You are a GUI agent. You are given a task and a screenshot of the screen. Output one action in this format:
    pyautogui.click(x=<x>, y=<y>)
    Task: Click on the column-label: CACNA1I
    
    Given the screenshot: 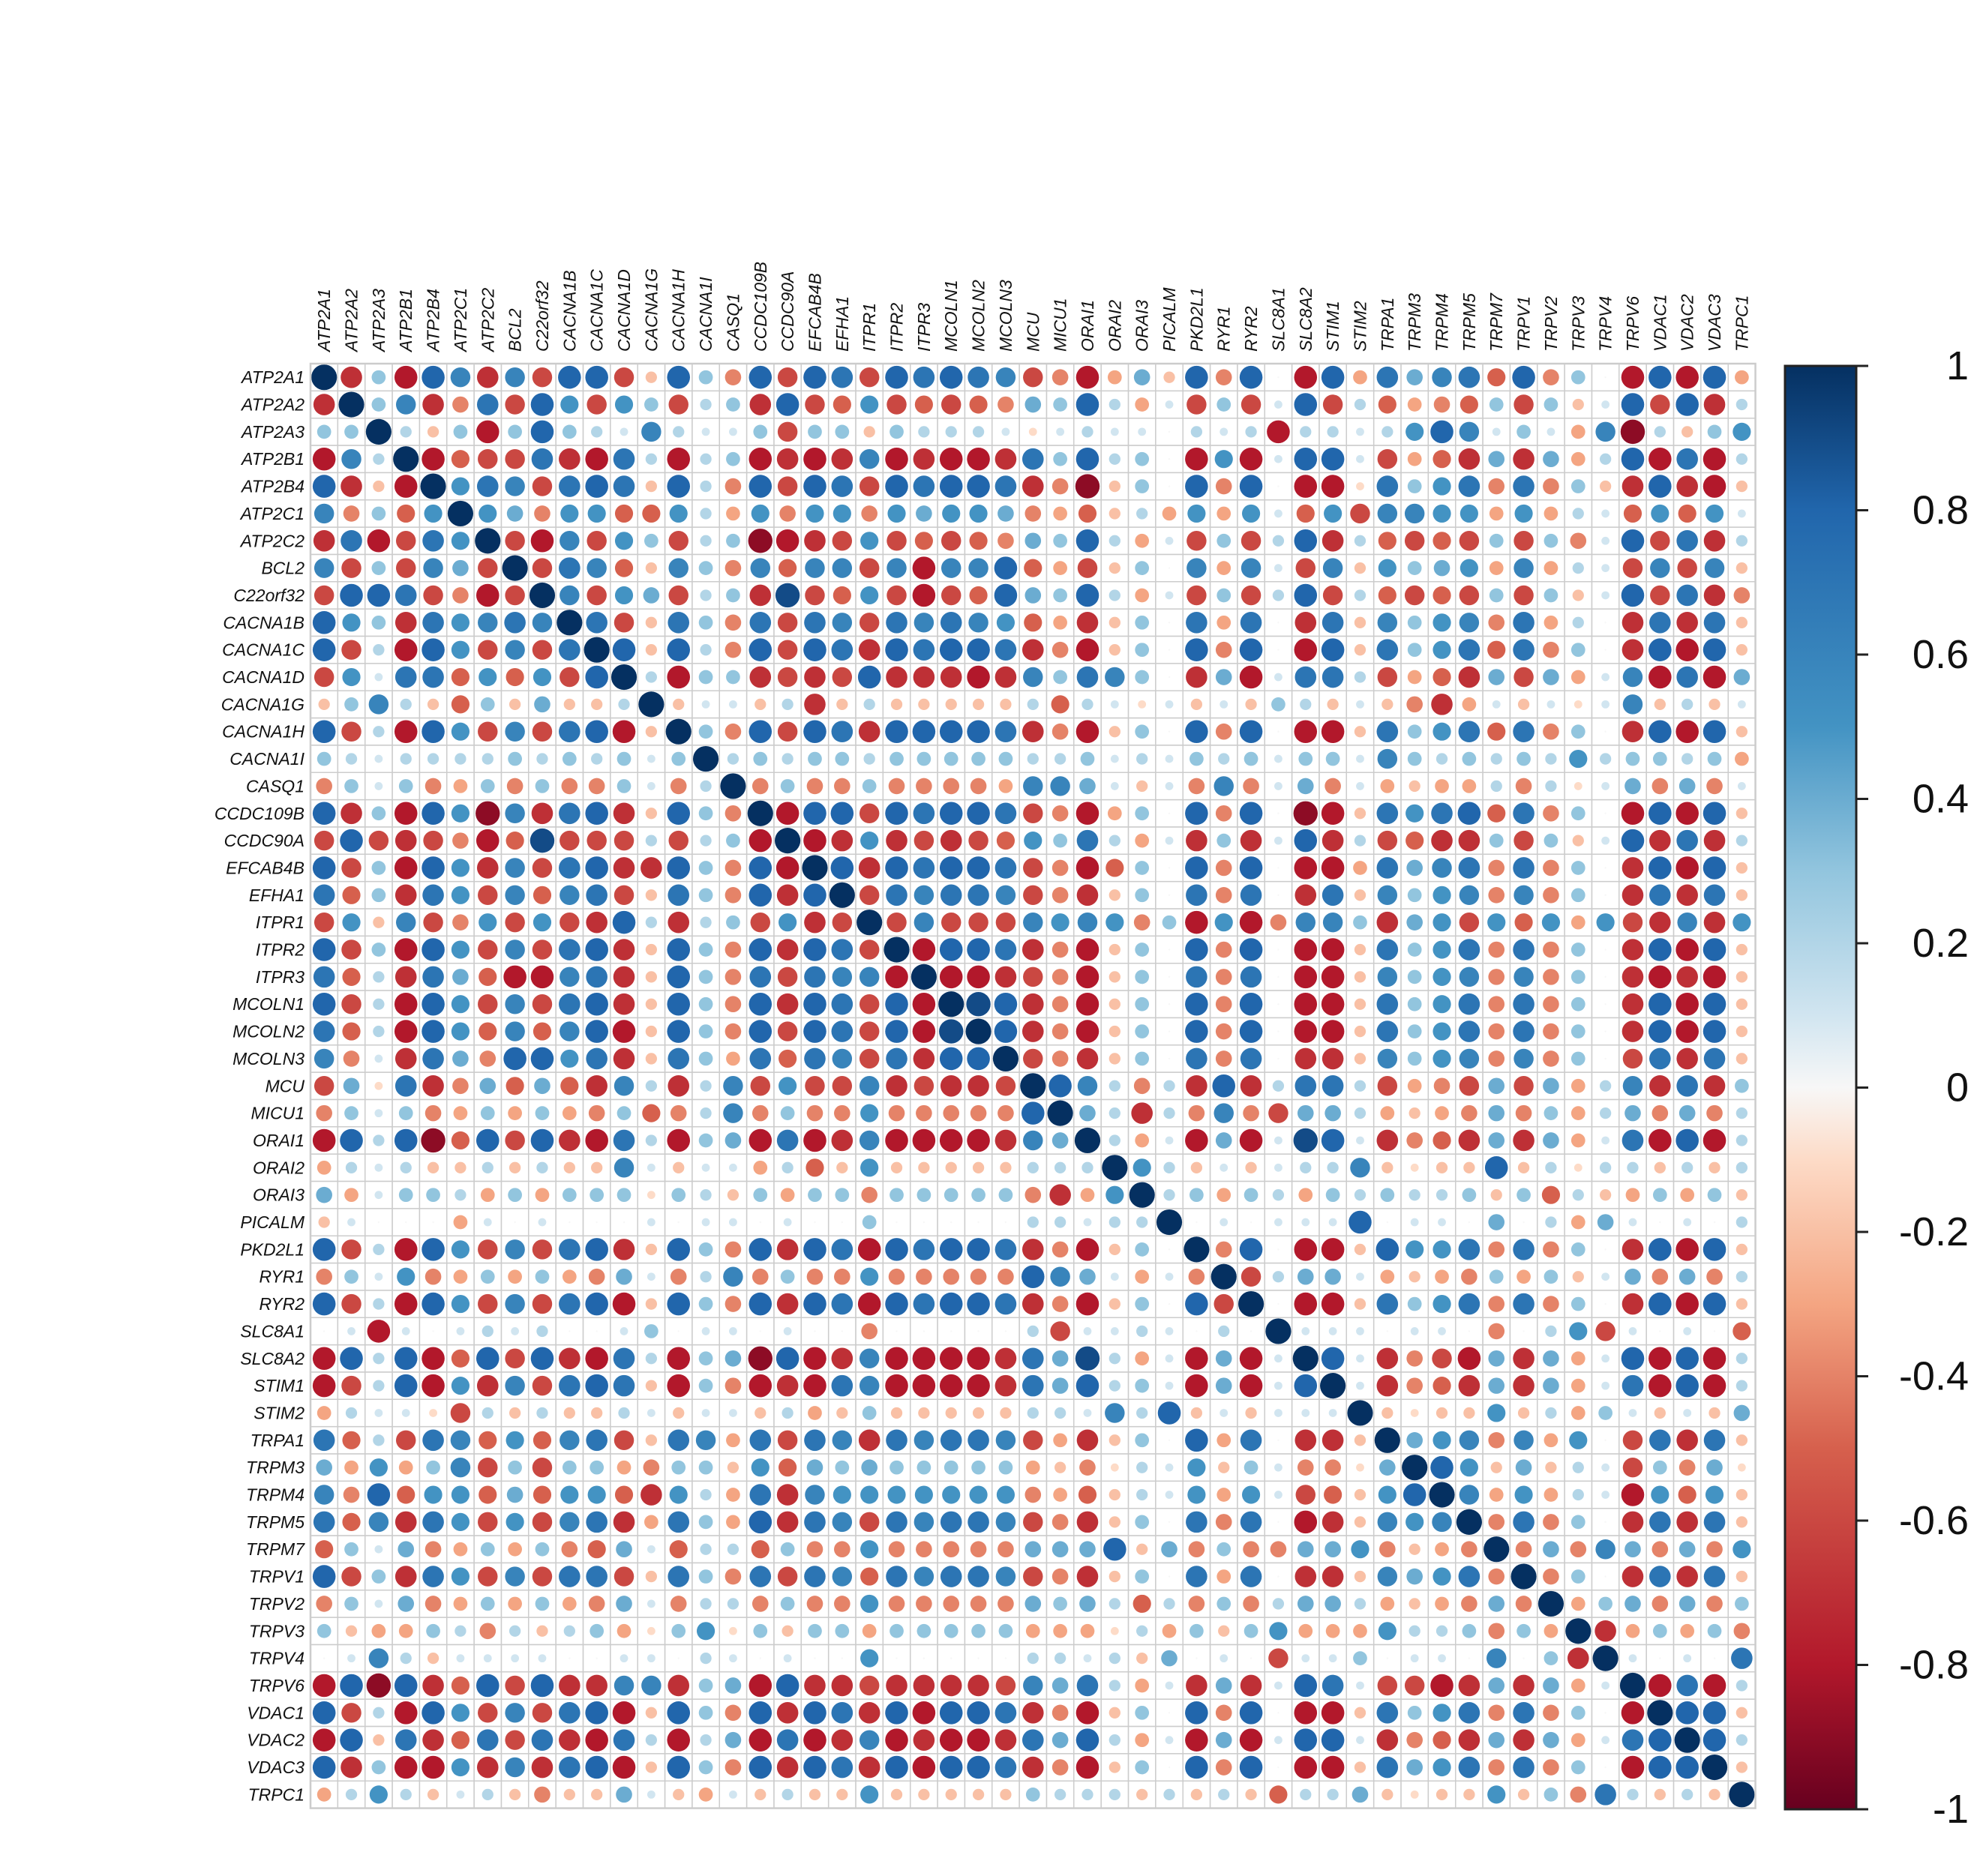 What is the action you would take?
    pyautogui.click(x=706, y=315)
    